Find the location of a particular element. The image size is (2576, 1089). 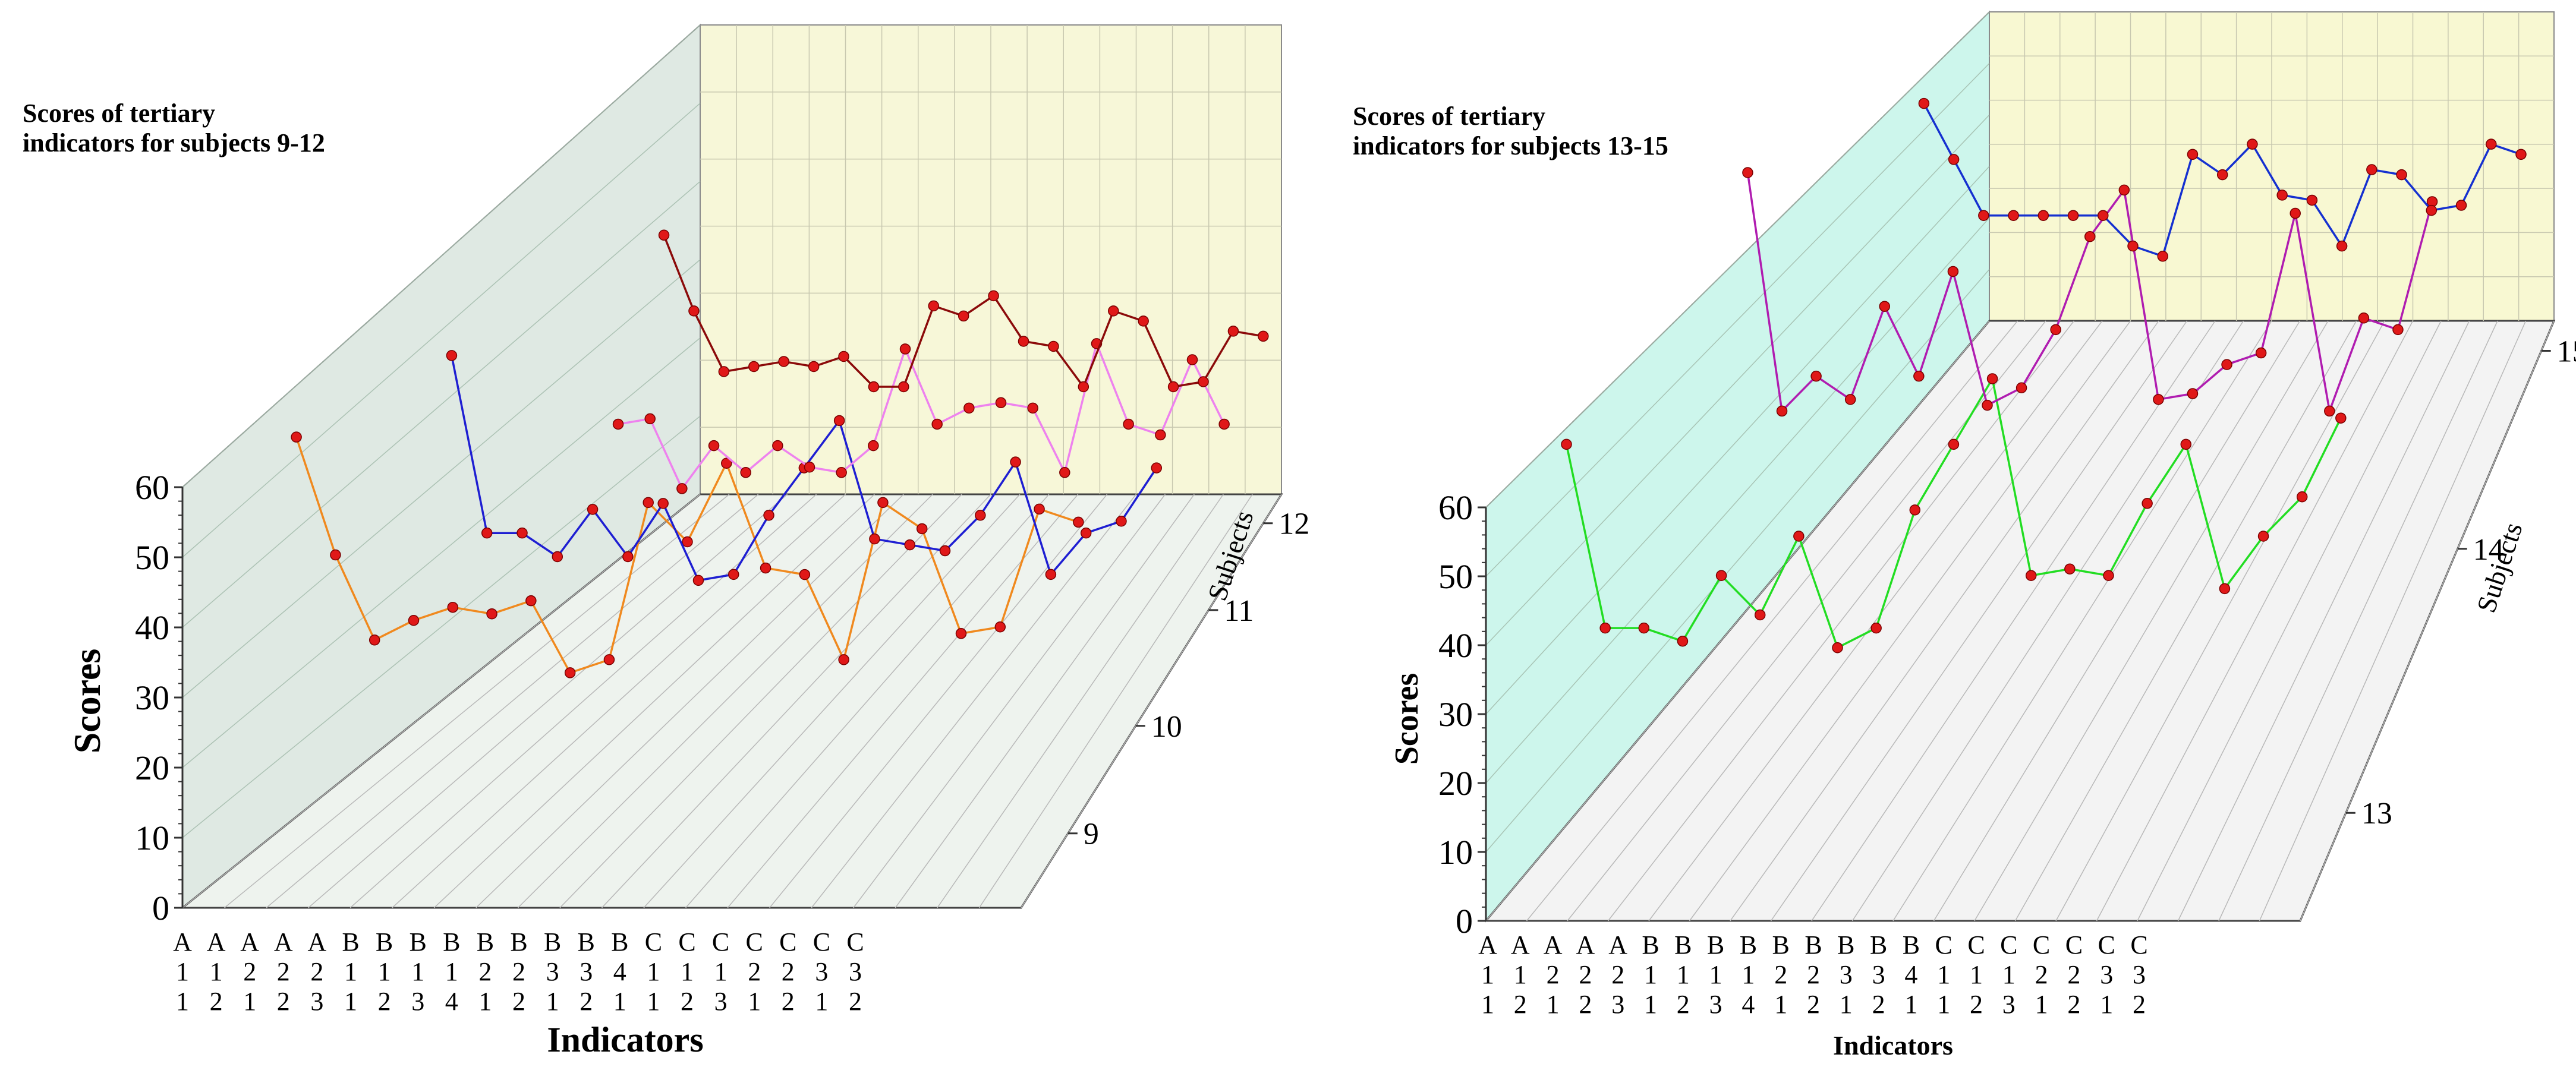

y-tick-label: 40 is located at coordinates (1456, 645).